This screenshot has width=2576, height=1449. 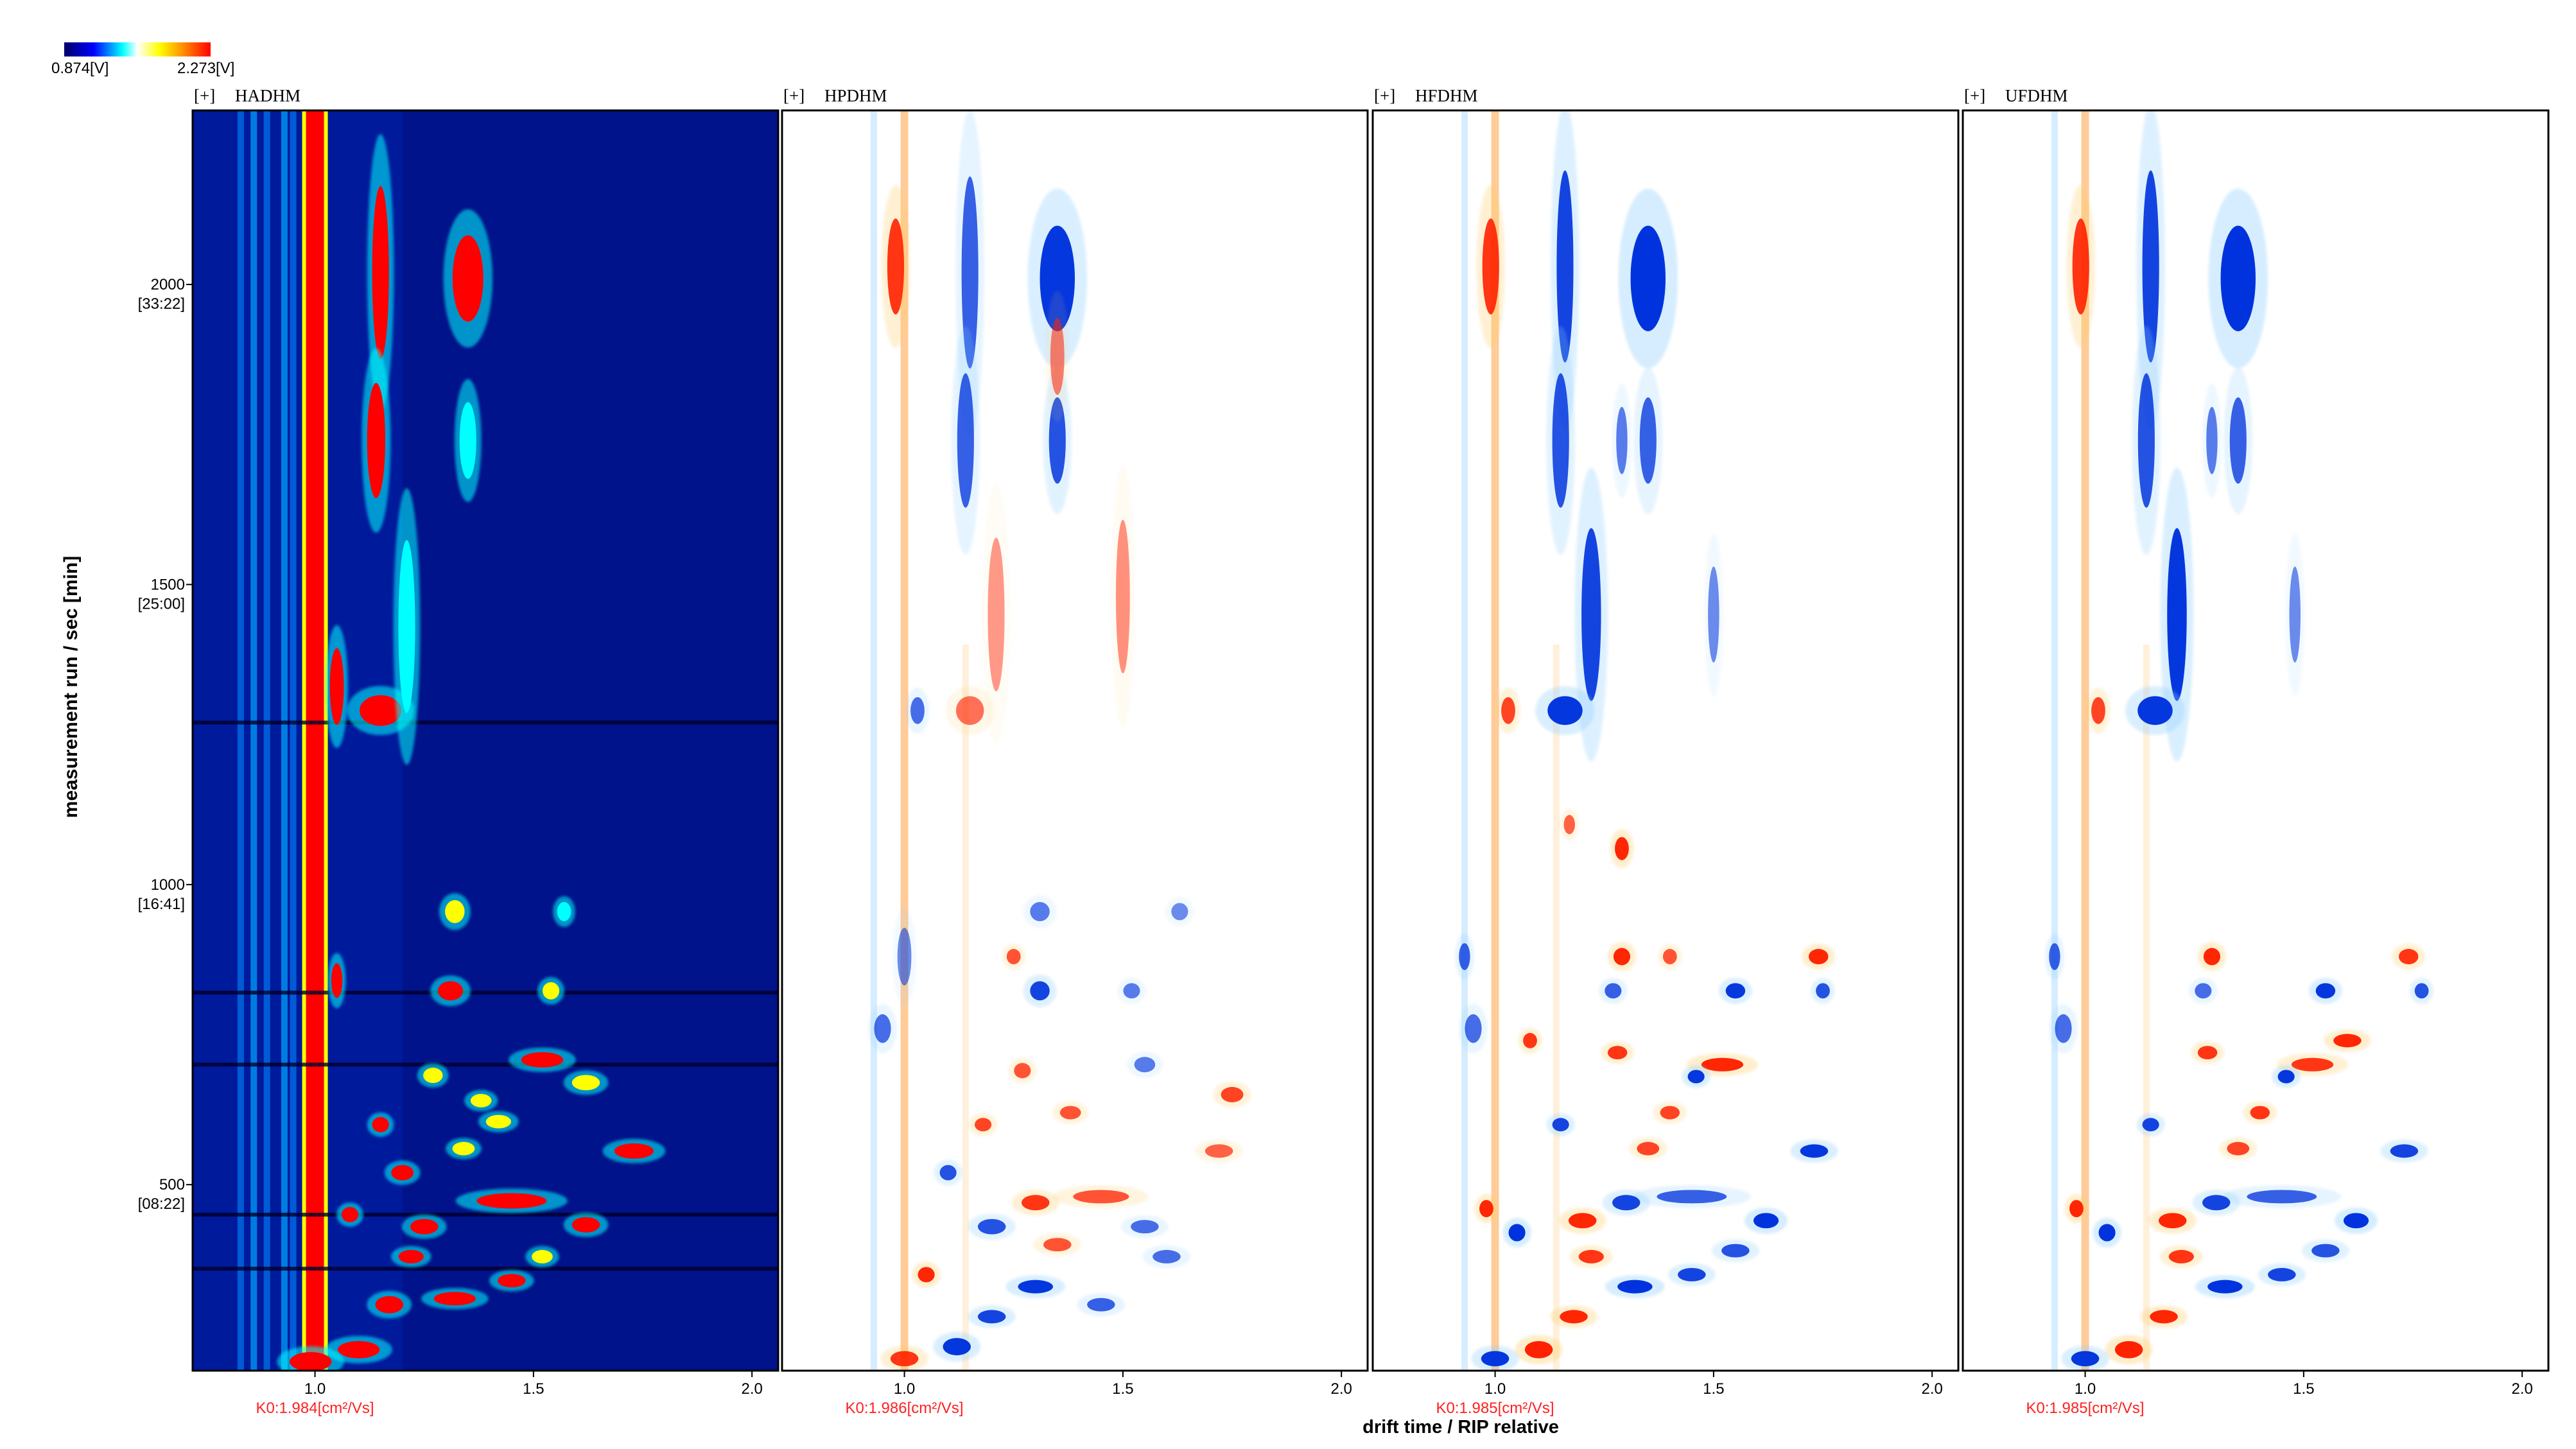 I want to click on ref-streak, so click(x=253, y=740).